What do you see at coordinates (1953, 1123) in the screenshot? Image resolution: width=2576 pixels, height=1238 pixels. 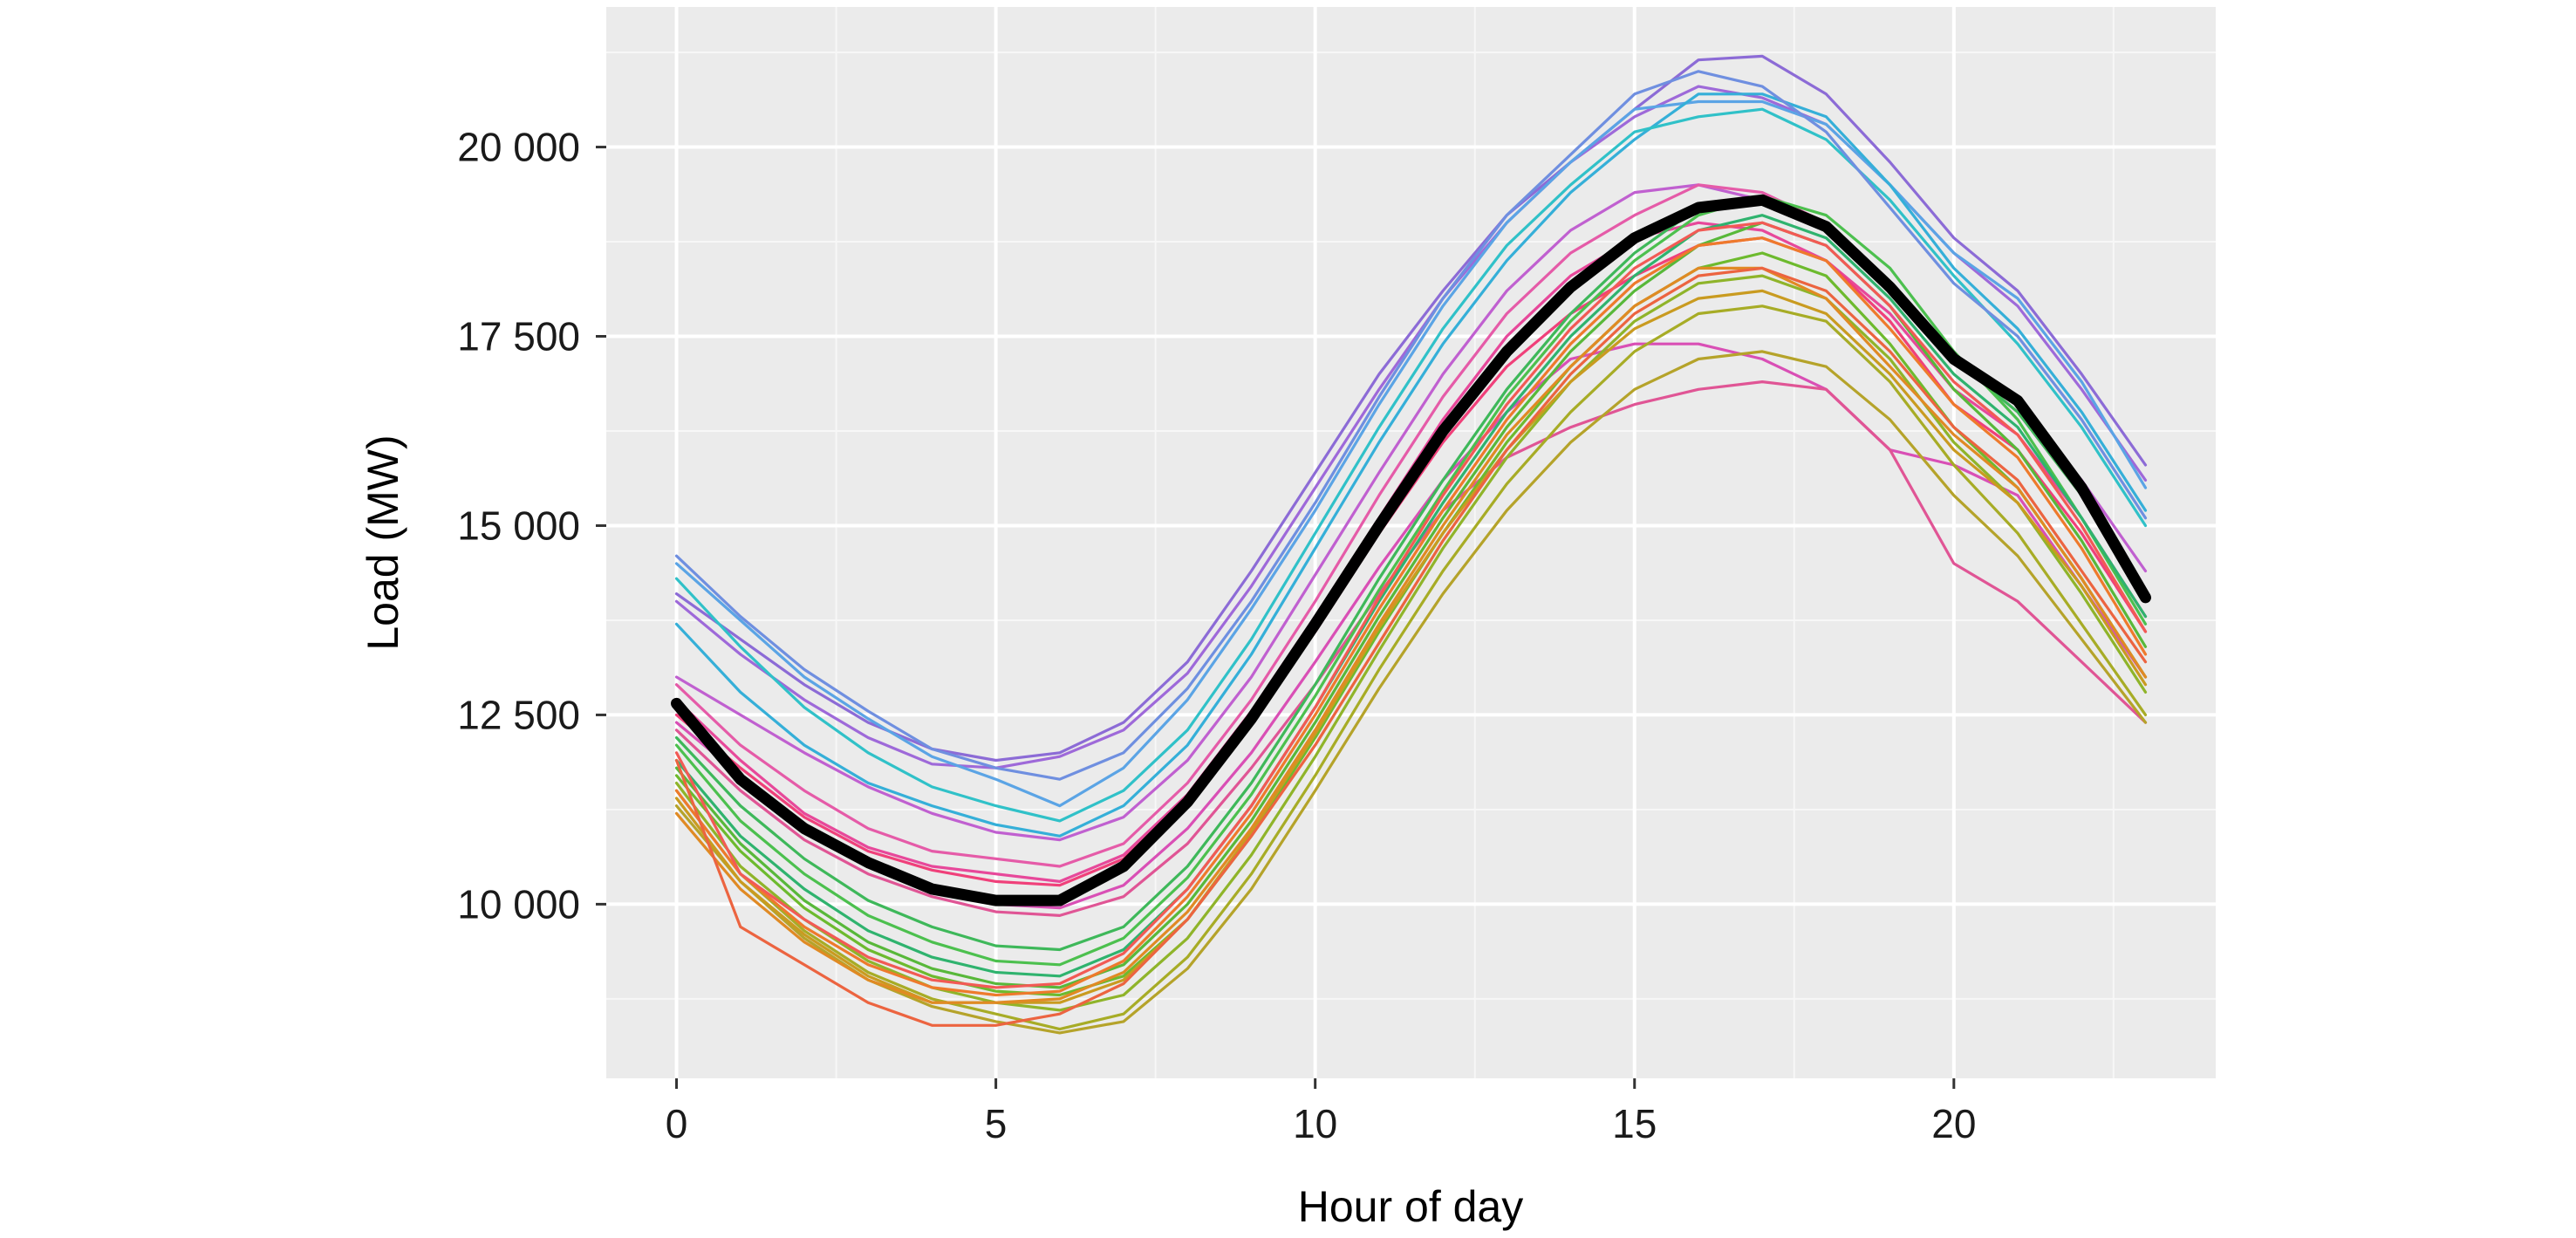 I see `x-tick-label: 20` at bounding box center [1953, 1123].